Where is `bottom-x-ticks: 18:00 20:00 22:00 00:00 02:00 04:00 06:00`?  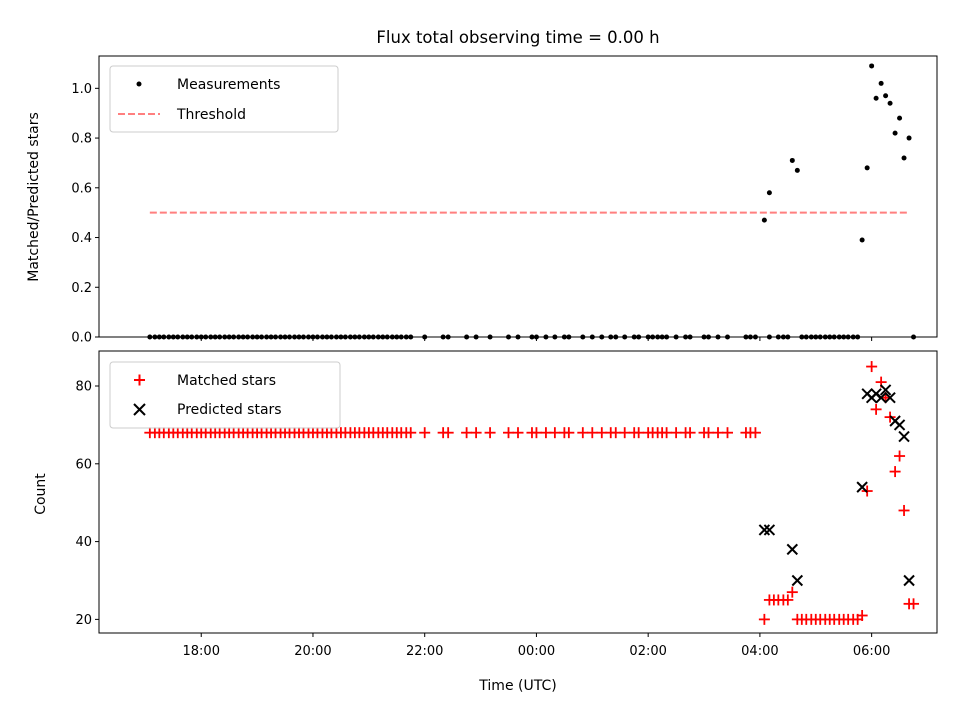 bottom-x-ticks: 18:00 20:00 22:00 00:00 02:00 04:00 06:00 is located at coordinates (536, 646).